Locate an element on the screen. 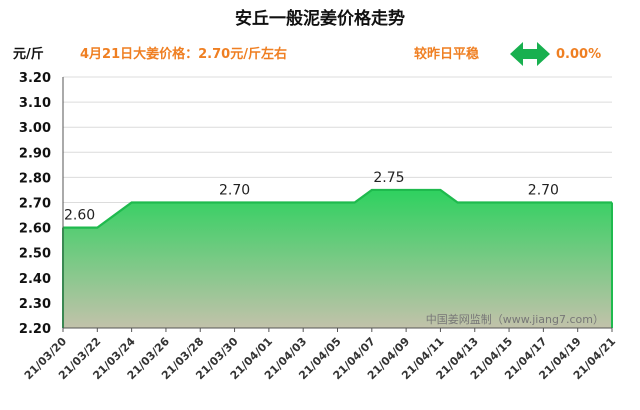 The image size is (640, 410). y-tick-label: 2.30 is located at coordinates (35, 304).